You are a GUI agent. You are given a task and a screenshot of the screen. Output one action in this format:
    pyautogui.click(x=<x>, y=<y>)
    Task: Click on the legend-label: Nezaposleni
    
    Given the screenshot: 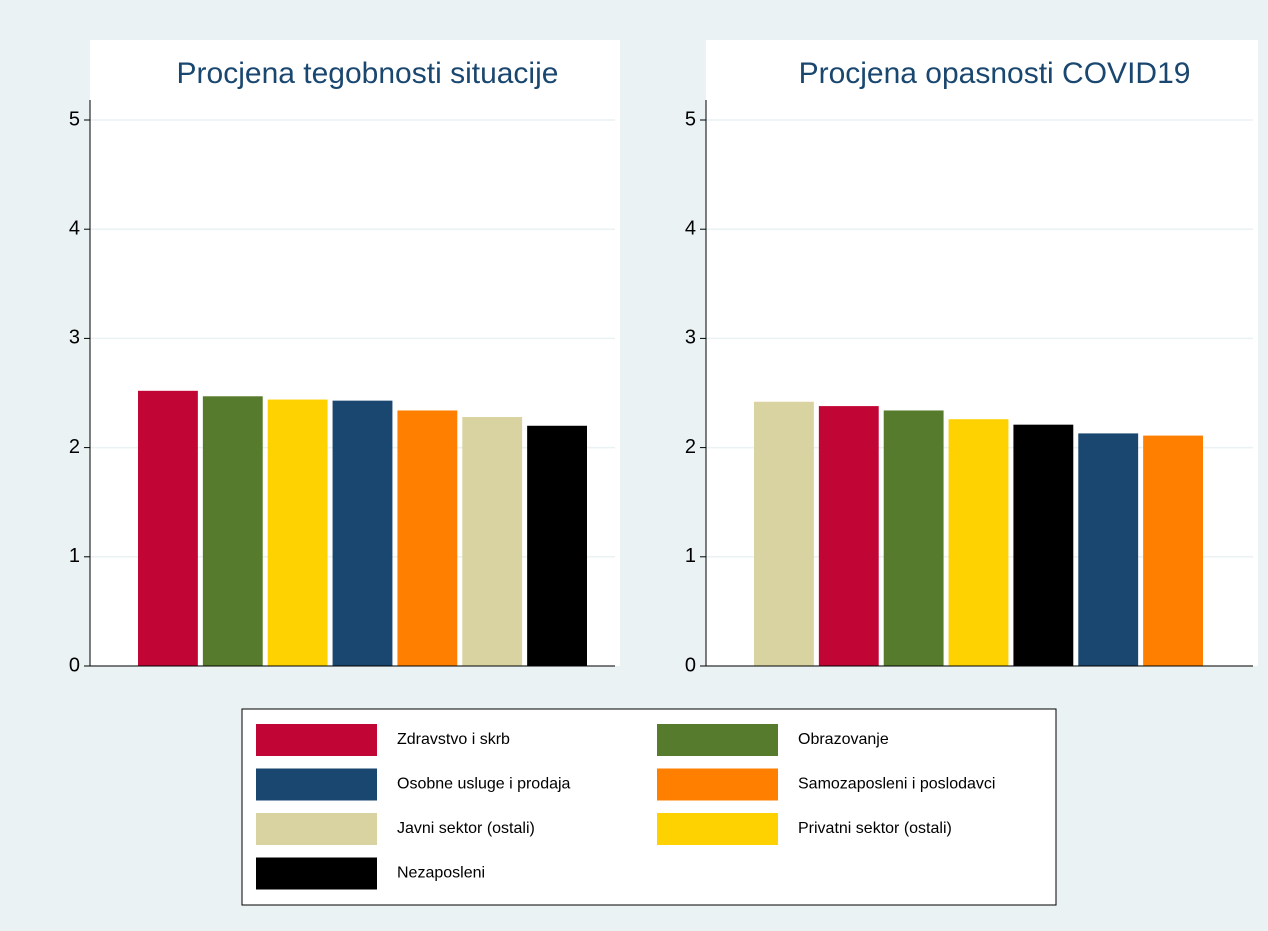 What is the action you would take?
    pyautogui.click(x=441, y=873)
    